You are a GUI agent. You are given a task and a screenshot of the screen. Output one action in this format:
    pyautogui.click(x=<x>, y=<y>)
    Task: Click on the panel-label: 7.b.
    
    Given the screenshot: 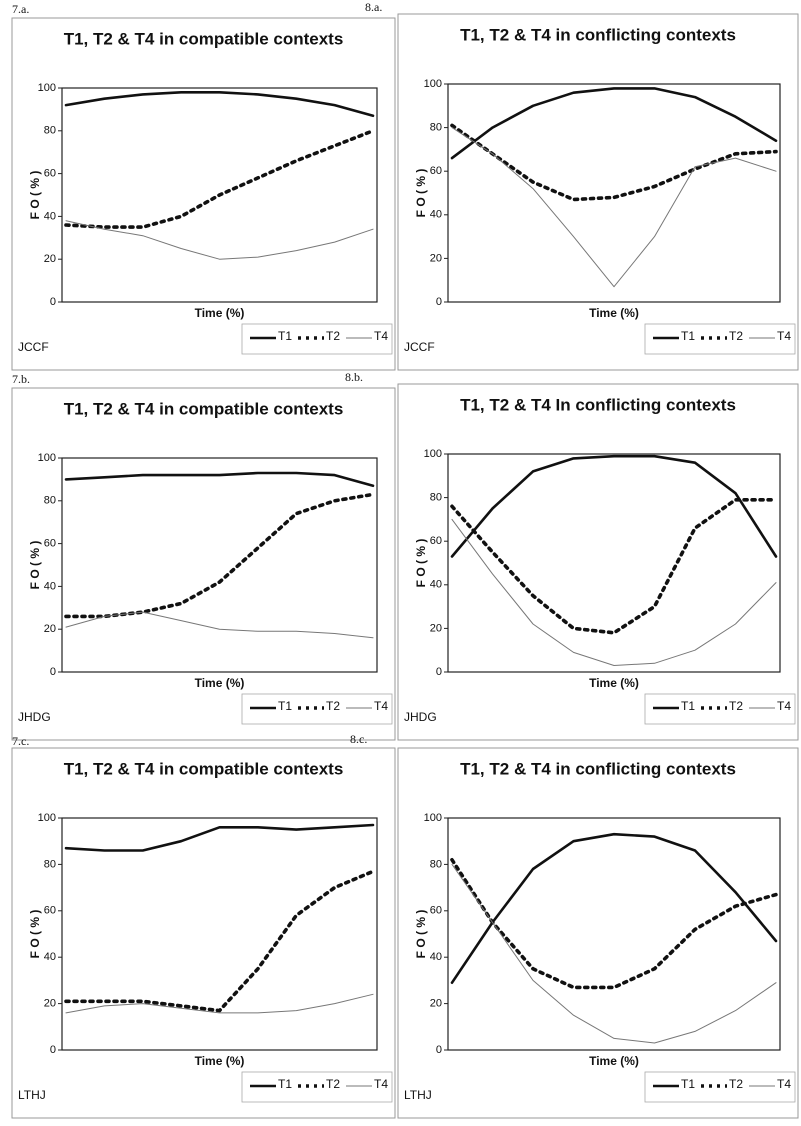 What is the action you would take?
    pyautogui.click(x=21, y=379)
    